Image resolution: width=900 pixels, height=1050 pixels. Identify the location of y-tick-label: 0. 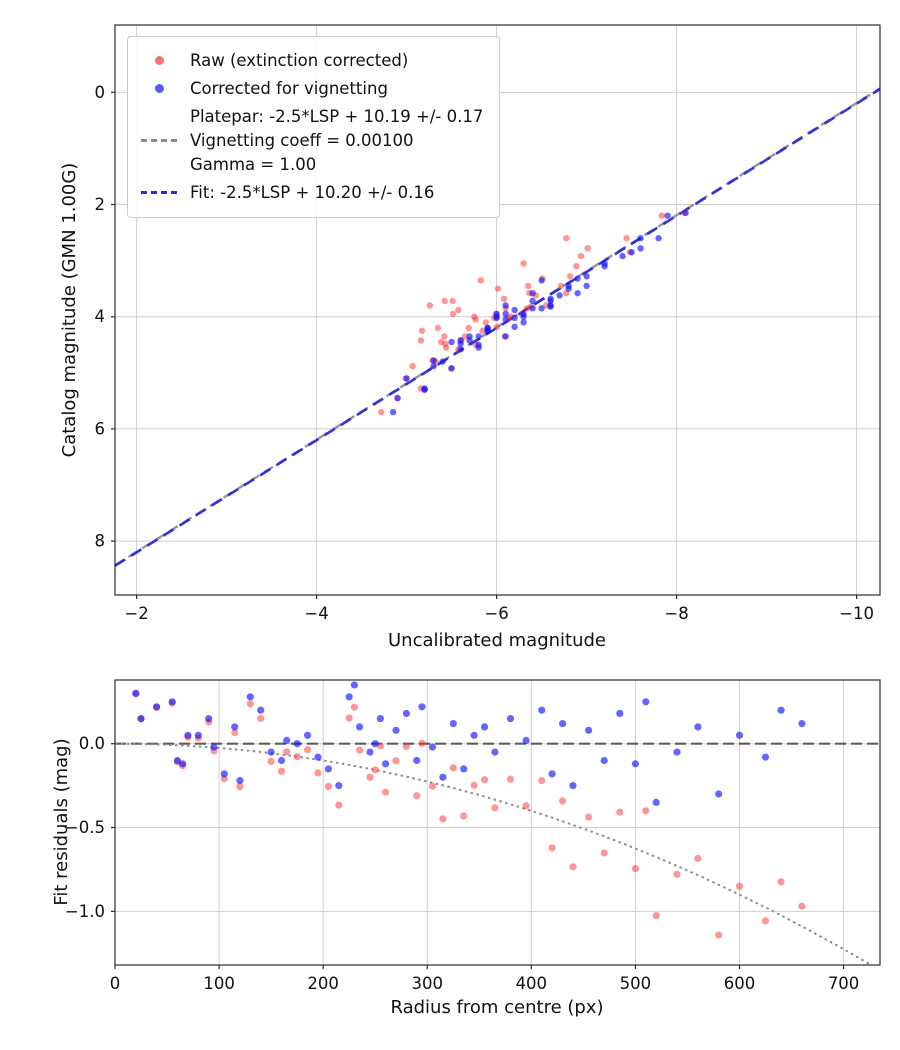
(100, 92).